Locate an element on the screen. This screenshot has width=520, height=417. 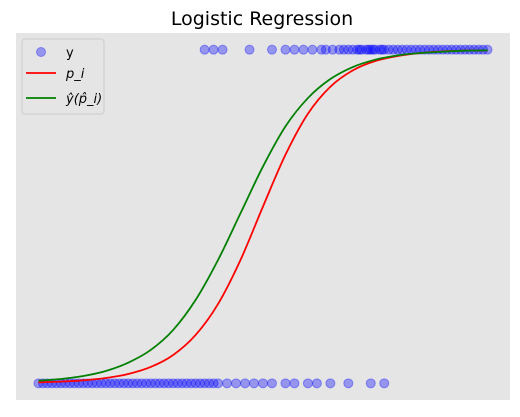
legend-marker-y is located at coordinates (41, 52).